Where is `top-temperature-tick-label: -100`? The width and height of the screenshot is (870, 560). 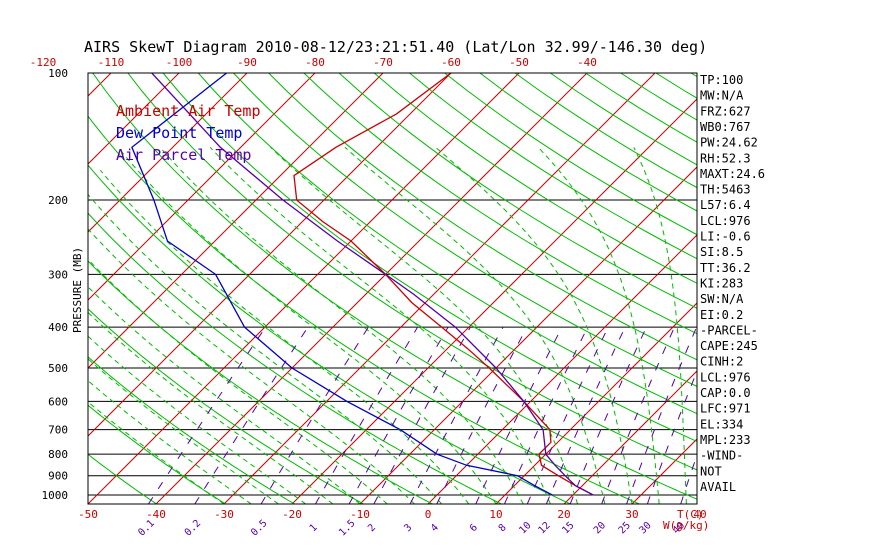
top-temperature-tick-label: -100 is located at coordinates (179, 62).